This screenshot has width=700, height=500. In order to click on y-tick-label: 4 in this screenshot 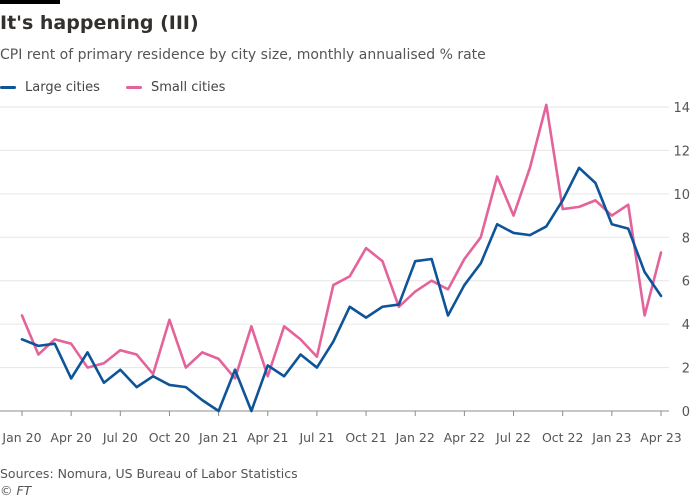, I will do `click(686, 325)`.